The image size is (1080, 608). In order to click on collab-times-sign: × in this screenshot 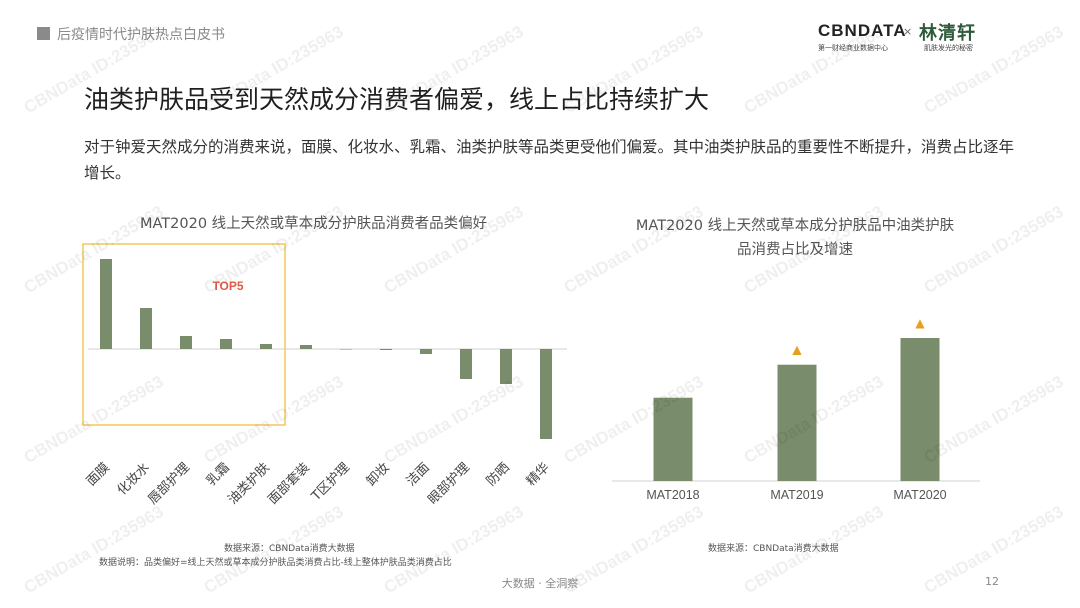, I will do `click(908, 31)`.